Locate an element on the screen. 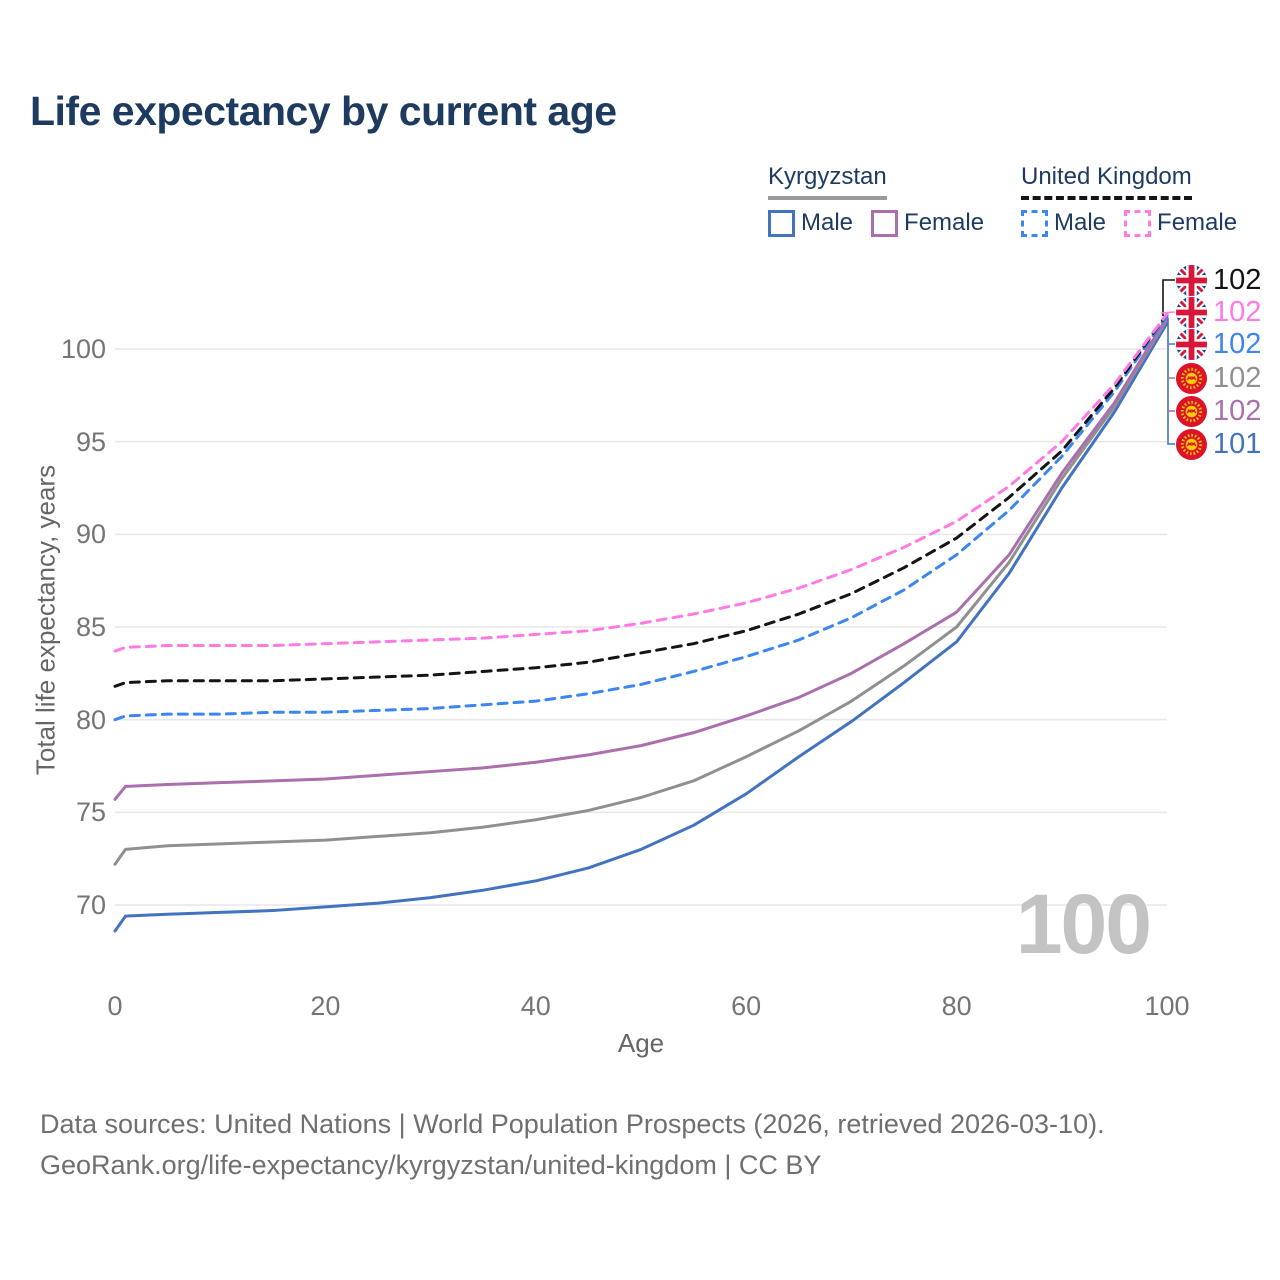  legend-swatch-kyrgyzstan-female is located at coordinates (885, 223).